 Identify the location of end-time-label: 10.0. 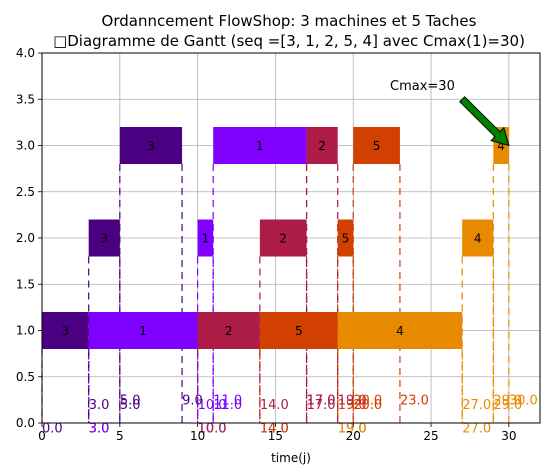
(212, 428).